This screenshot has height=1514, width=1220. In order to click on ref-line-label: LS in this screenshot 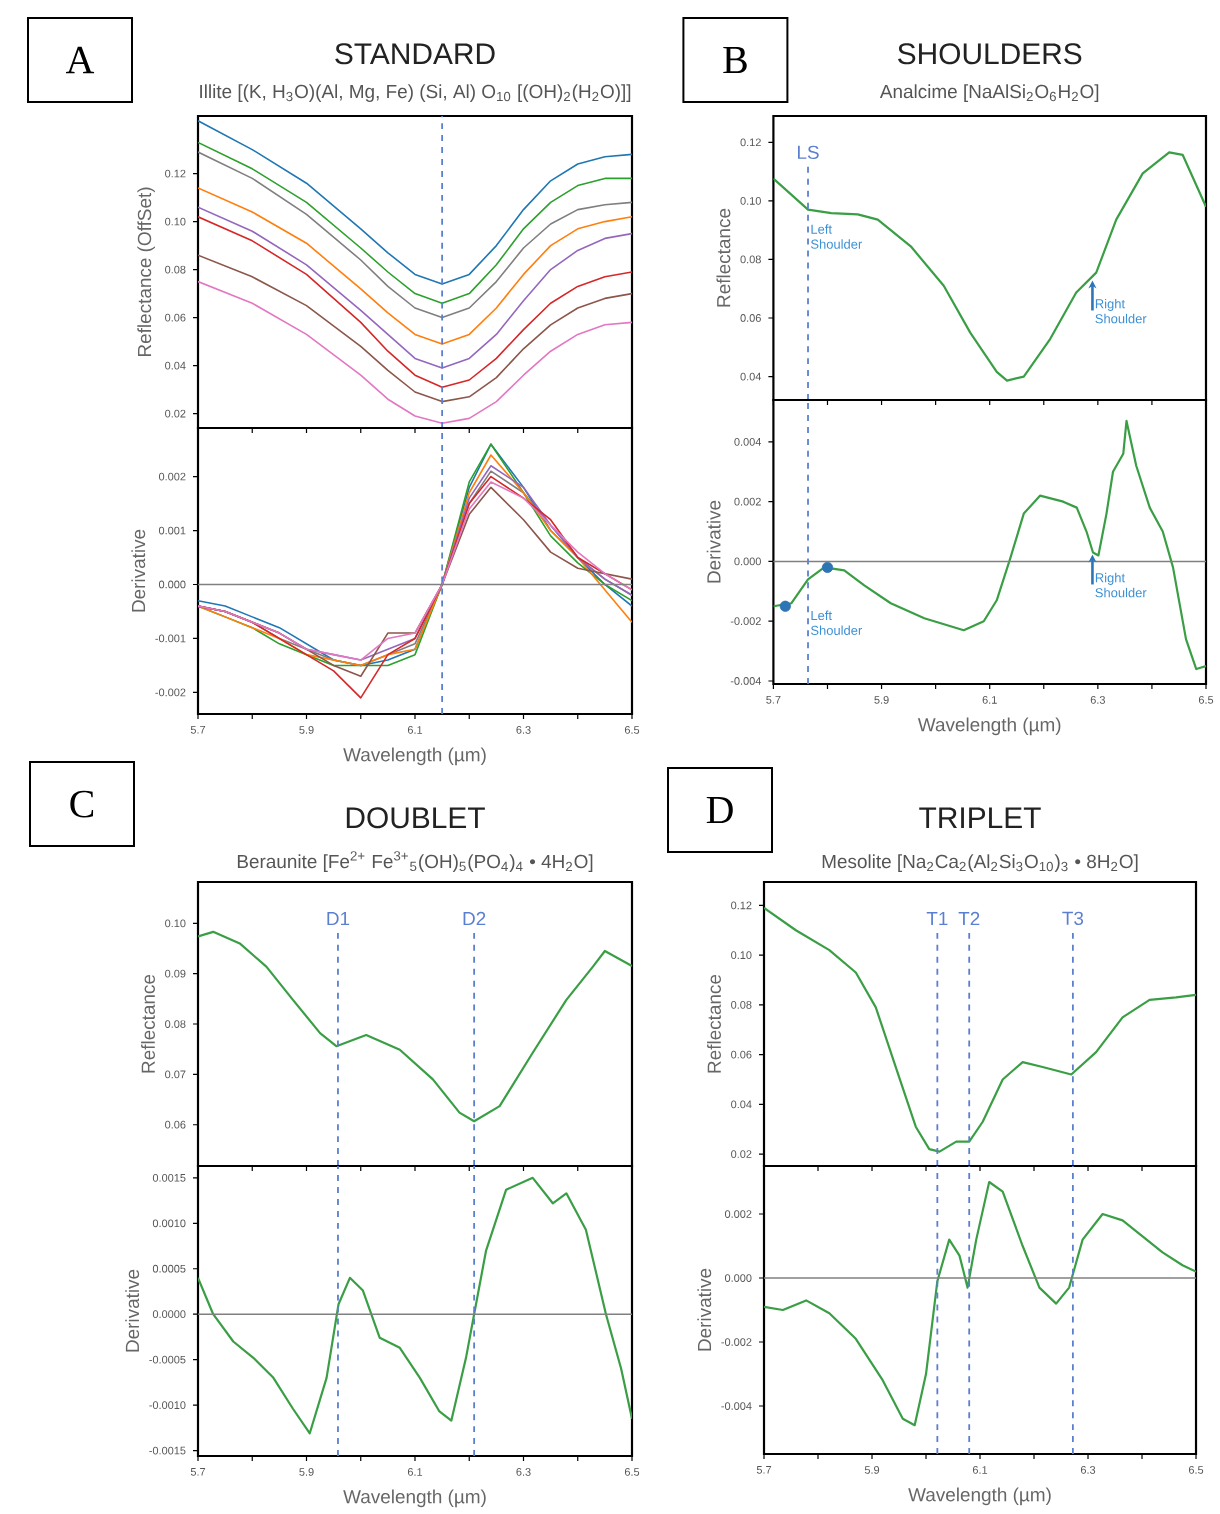, I will do `click(808, 152)`.